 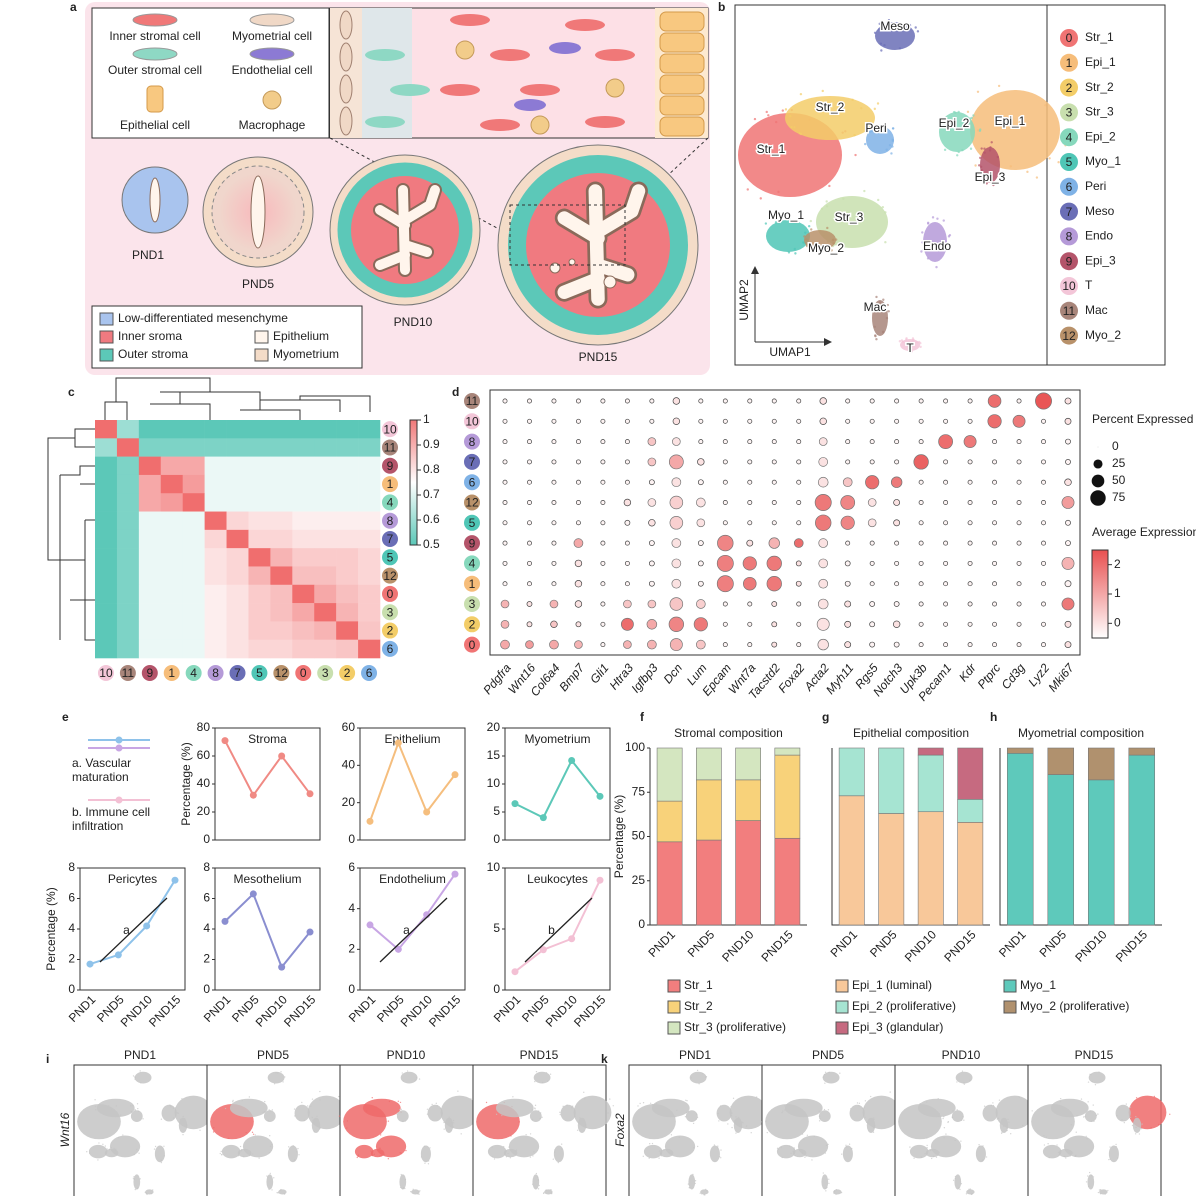 What do you see at coordinates (959, 945) in the screenshot?
I see `x-tick-label: PND15` at bounding box center [959, 945].